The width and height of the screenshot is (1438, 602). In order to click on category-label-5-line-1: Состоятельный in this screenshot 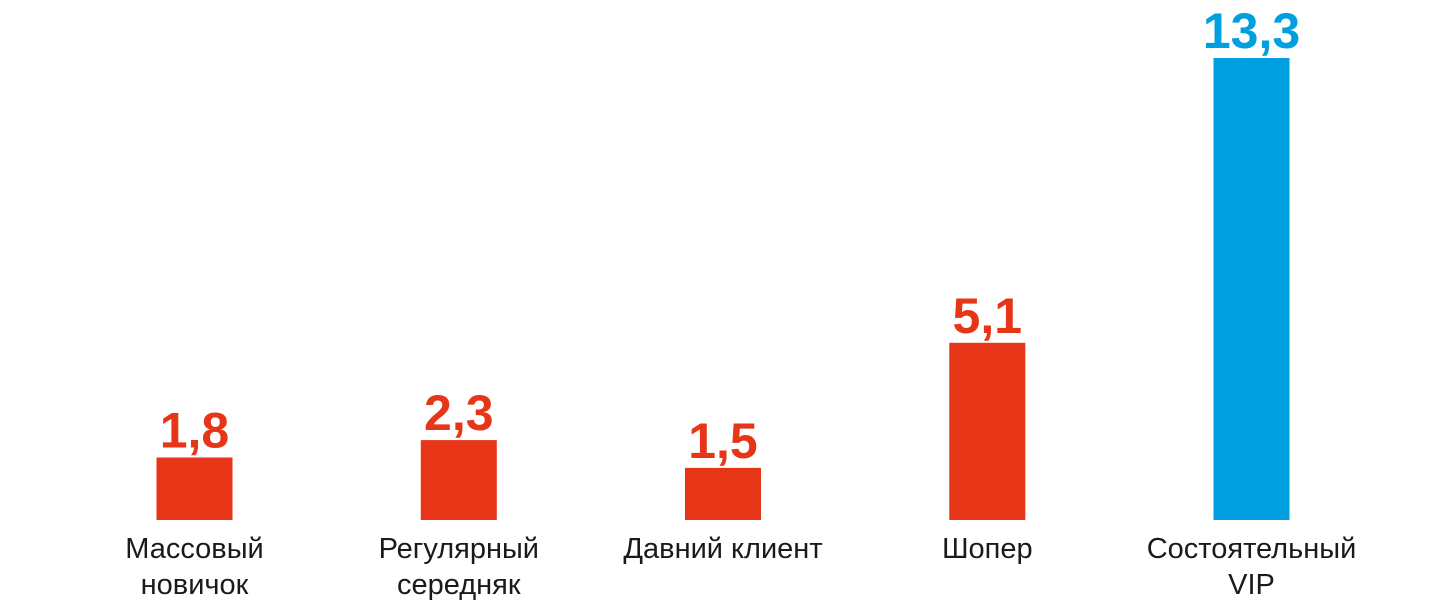, I will do `click(1252, 549)`.